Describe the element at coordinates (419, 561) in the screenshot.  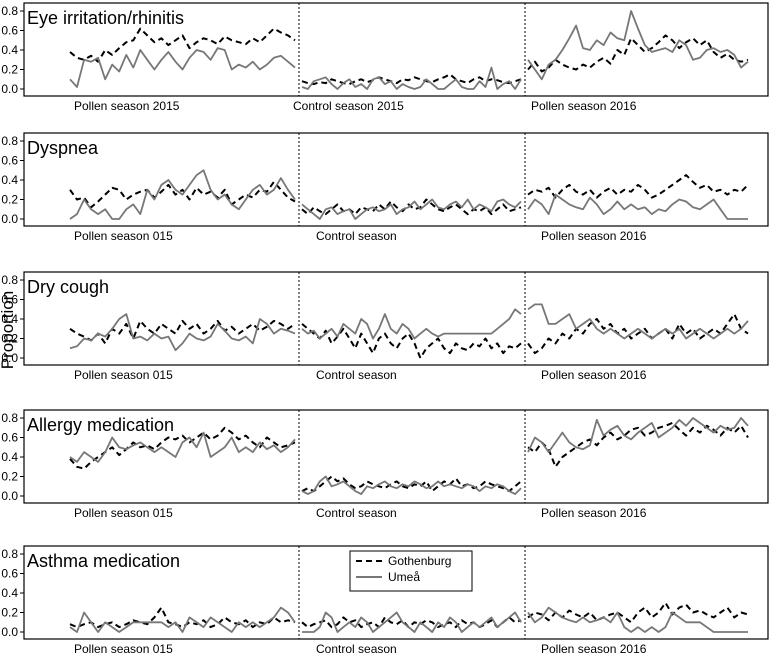
I see `legend-label: Gothenburg` at that location.